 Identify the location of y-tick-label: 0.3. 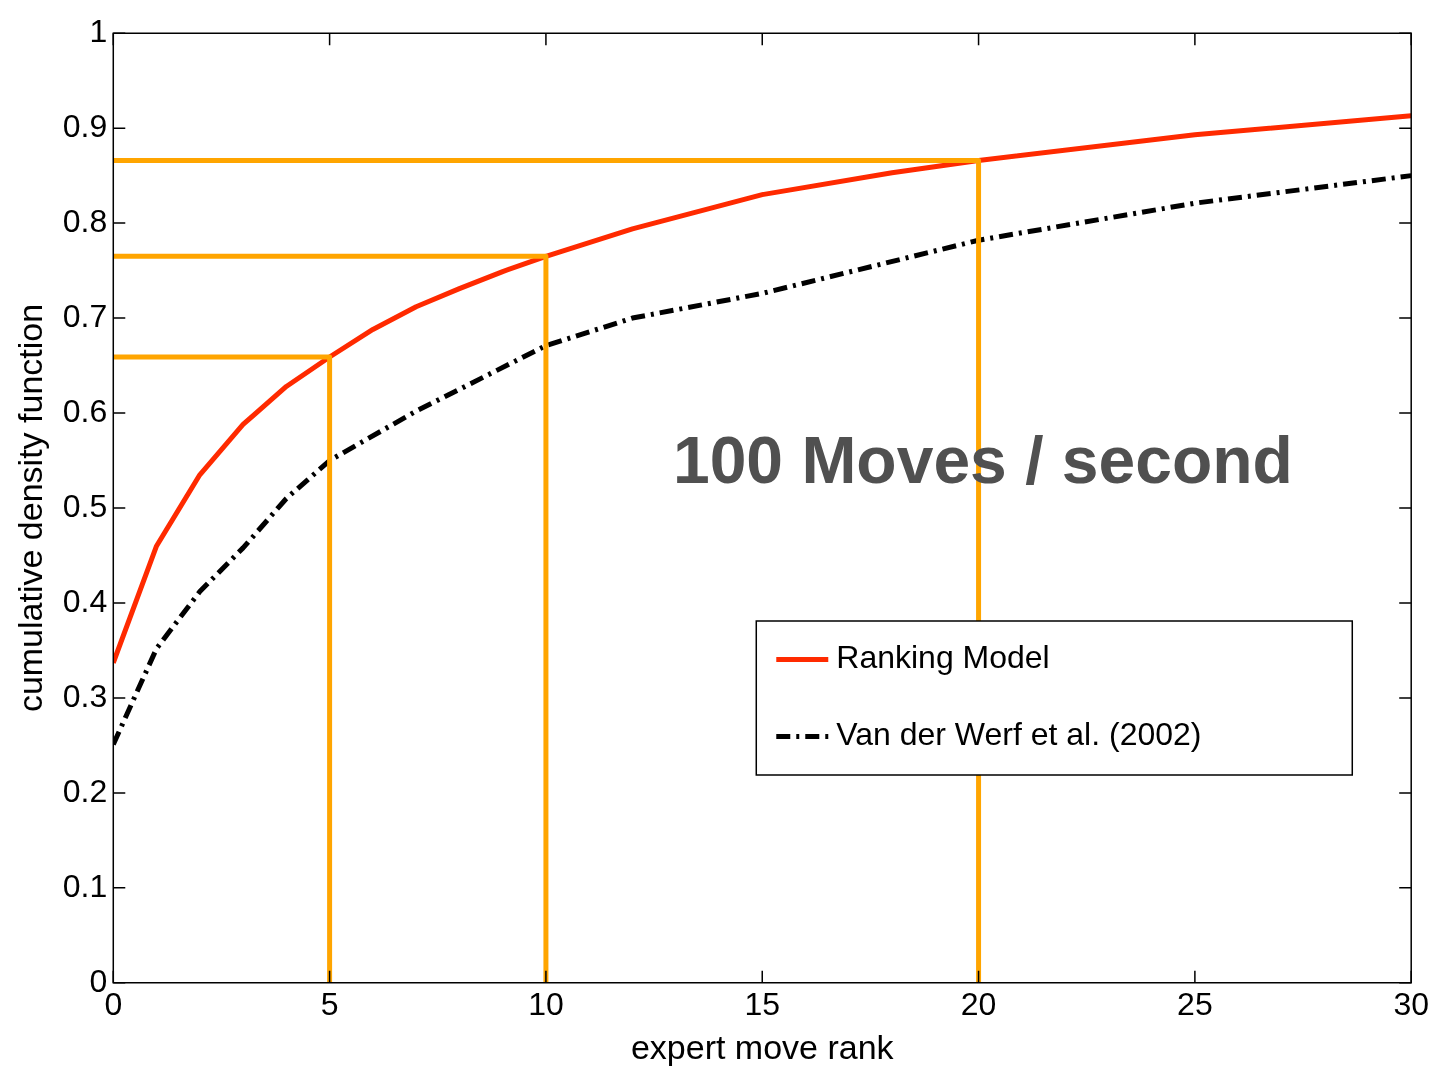
(85, 695).